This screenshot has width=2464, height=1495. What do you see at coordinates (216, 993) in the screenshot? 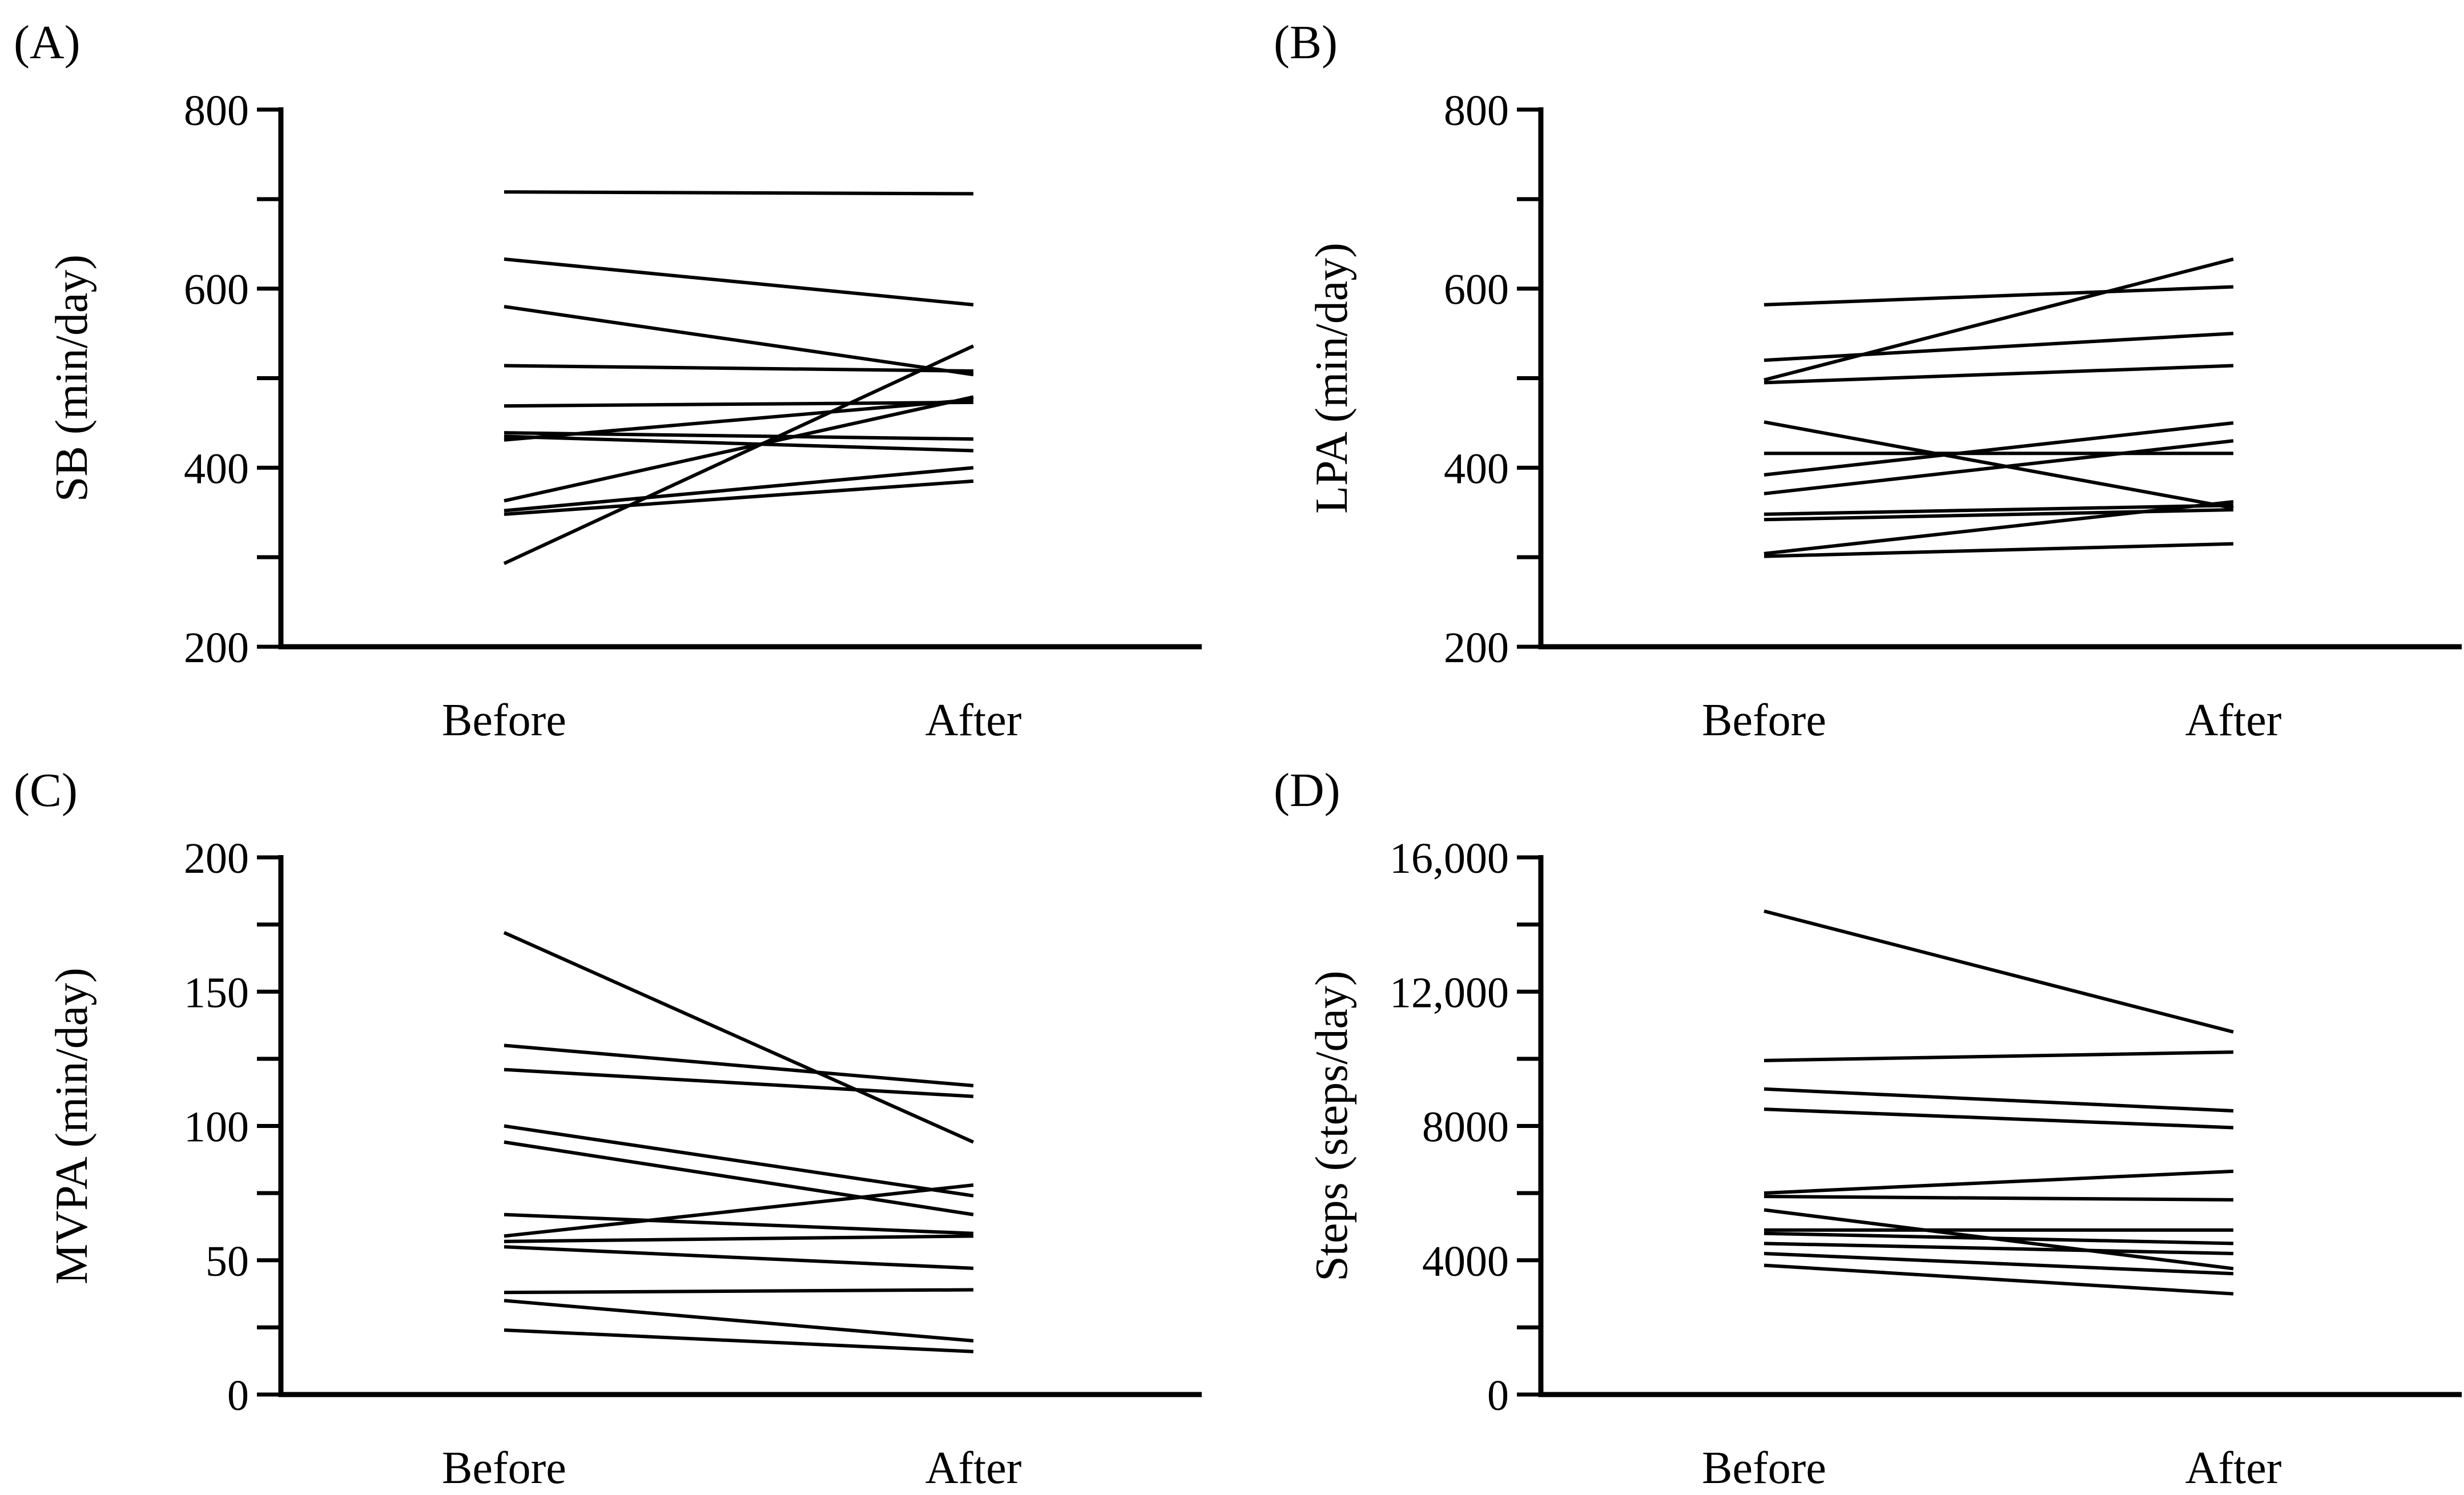
I see `y-tick-label: 150` at bounding box center [216, 993].